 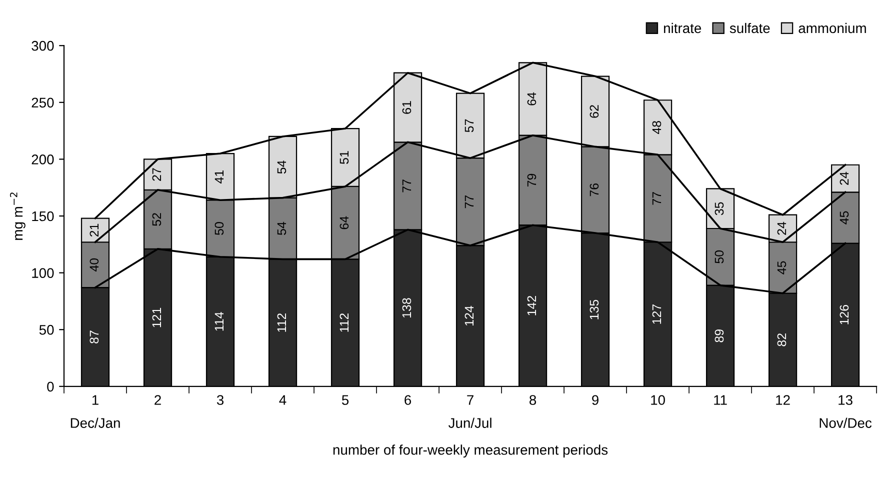 I want to click on data-label: 57, so click(x=469, y=125).